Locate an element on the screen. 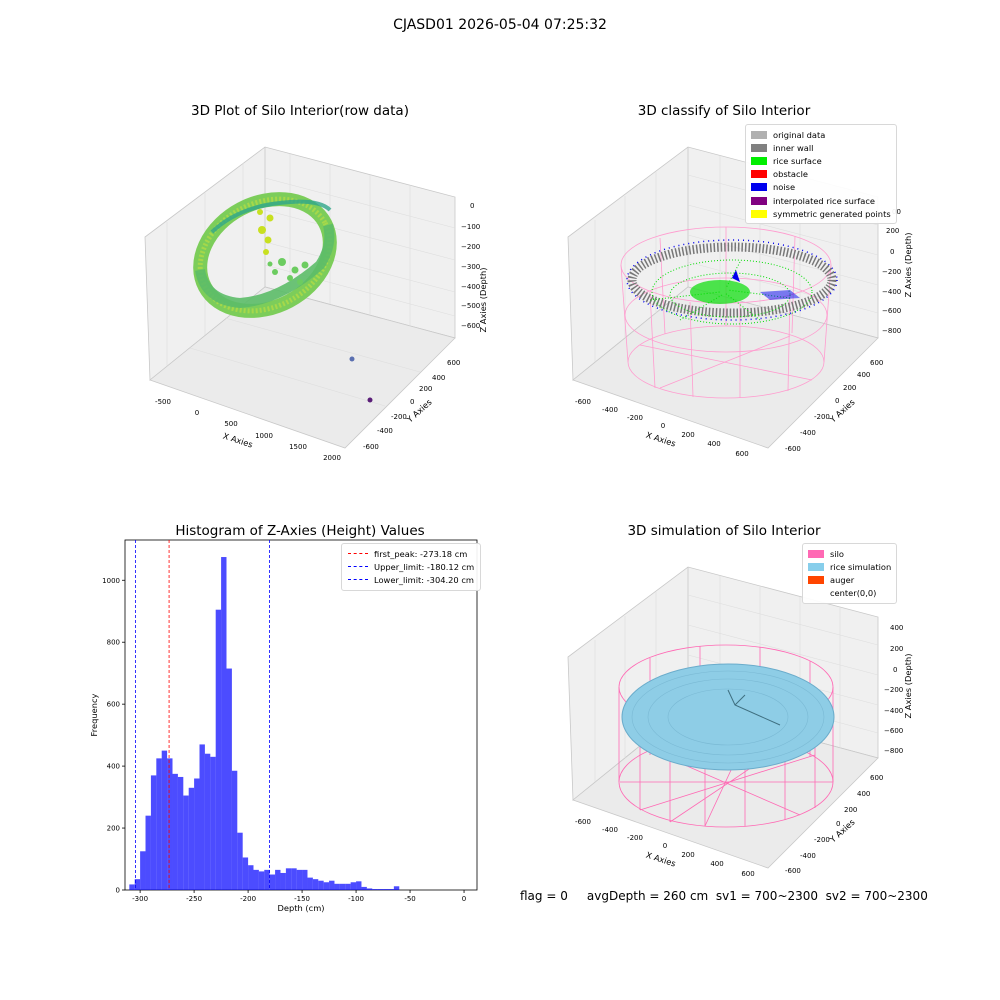 The image size is (1000, 1000). legend-label: rice surface is located at coordinates (797, 160).